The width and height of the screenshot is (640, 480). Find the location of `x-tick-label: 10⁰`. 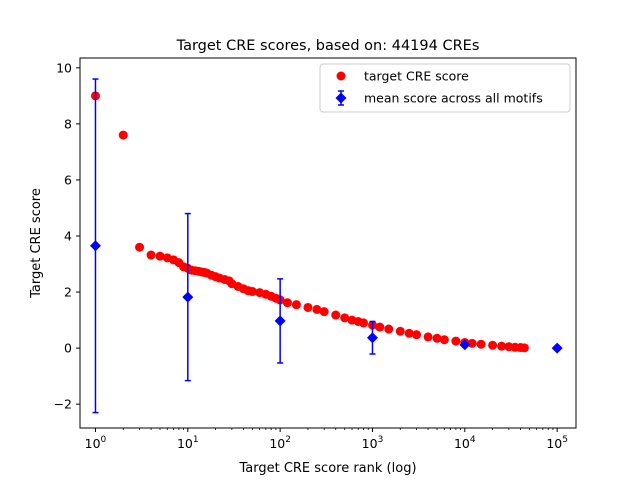

x-tick-label: 10⁰ is located at coordinates (96, 443).